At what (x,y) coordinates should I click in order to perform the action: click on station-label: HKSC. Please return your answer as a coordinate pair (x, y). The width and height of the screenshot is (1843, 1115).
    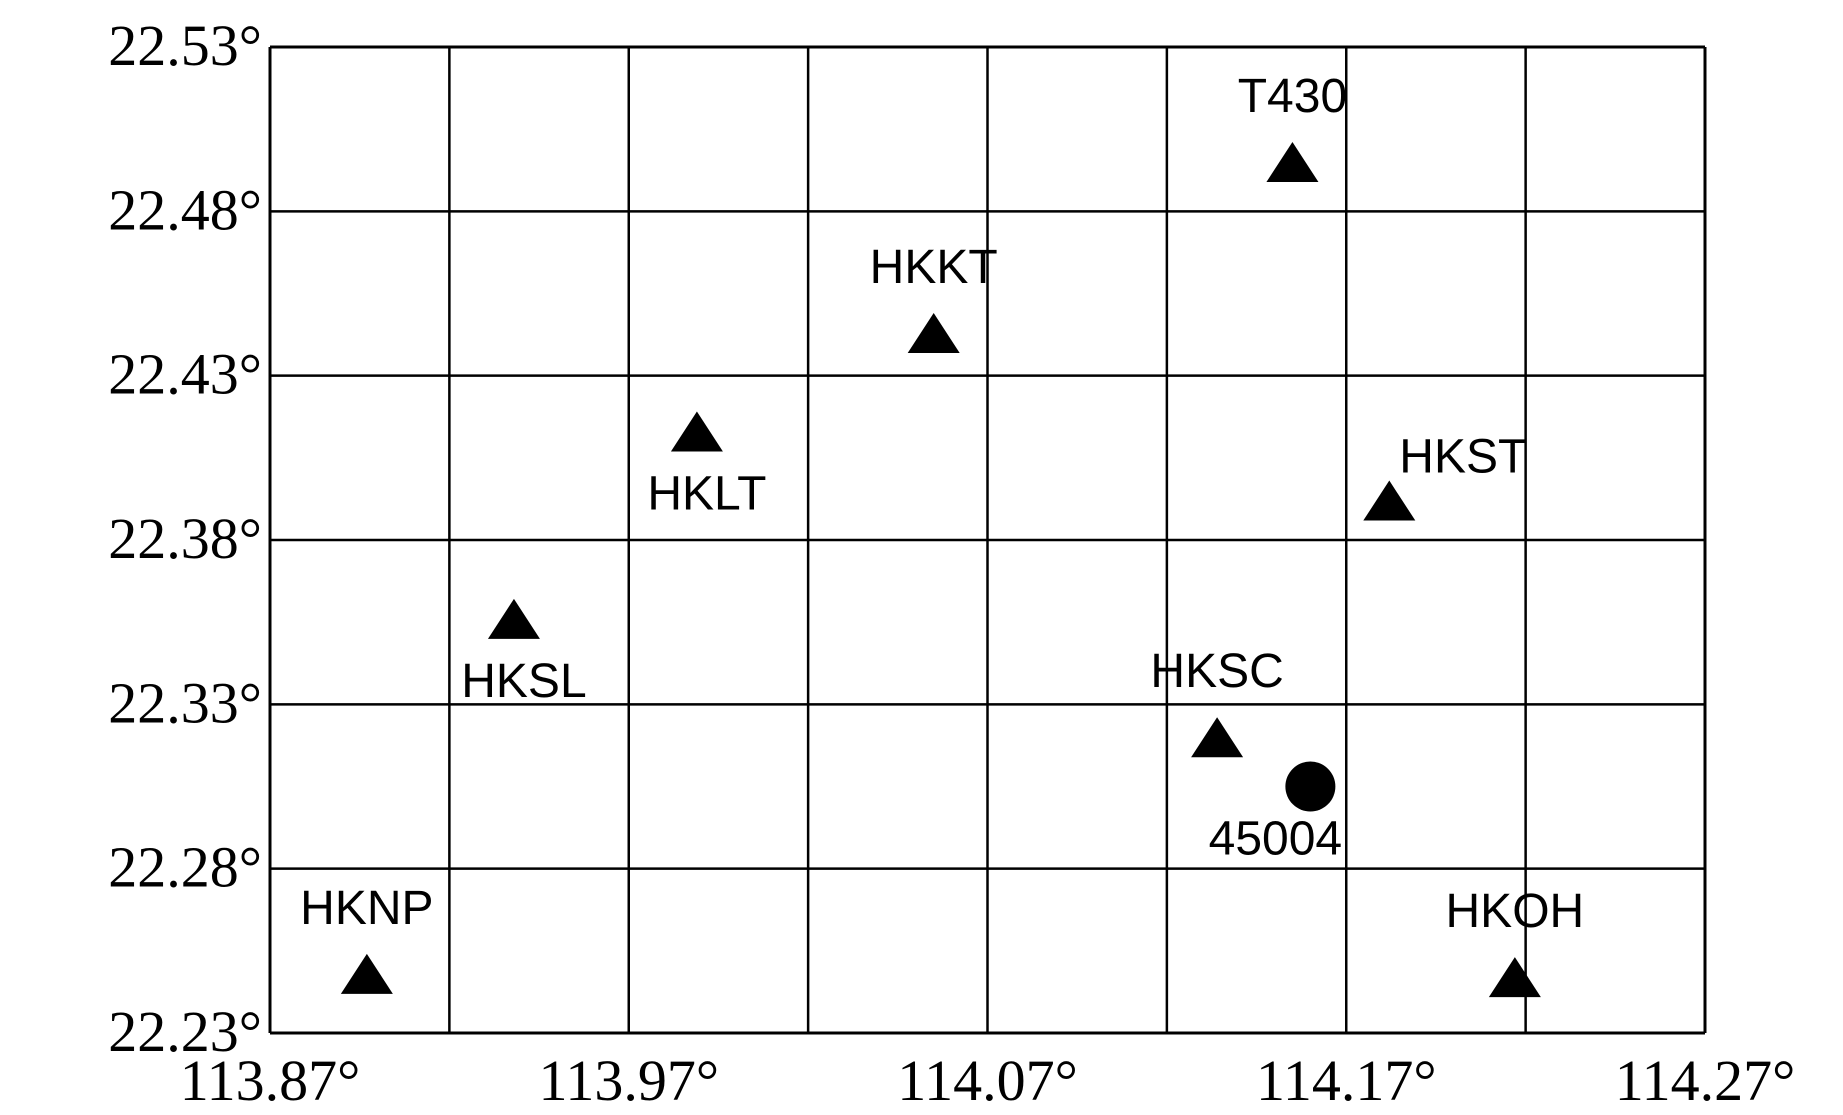
    Looking at the image, I should click on (1216, 671).